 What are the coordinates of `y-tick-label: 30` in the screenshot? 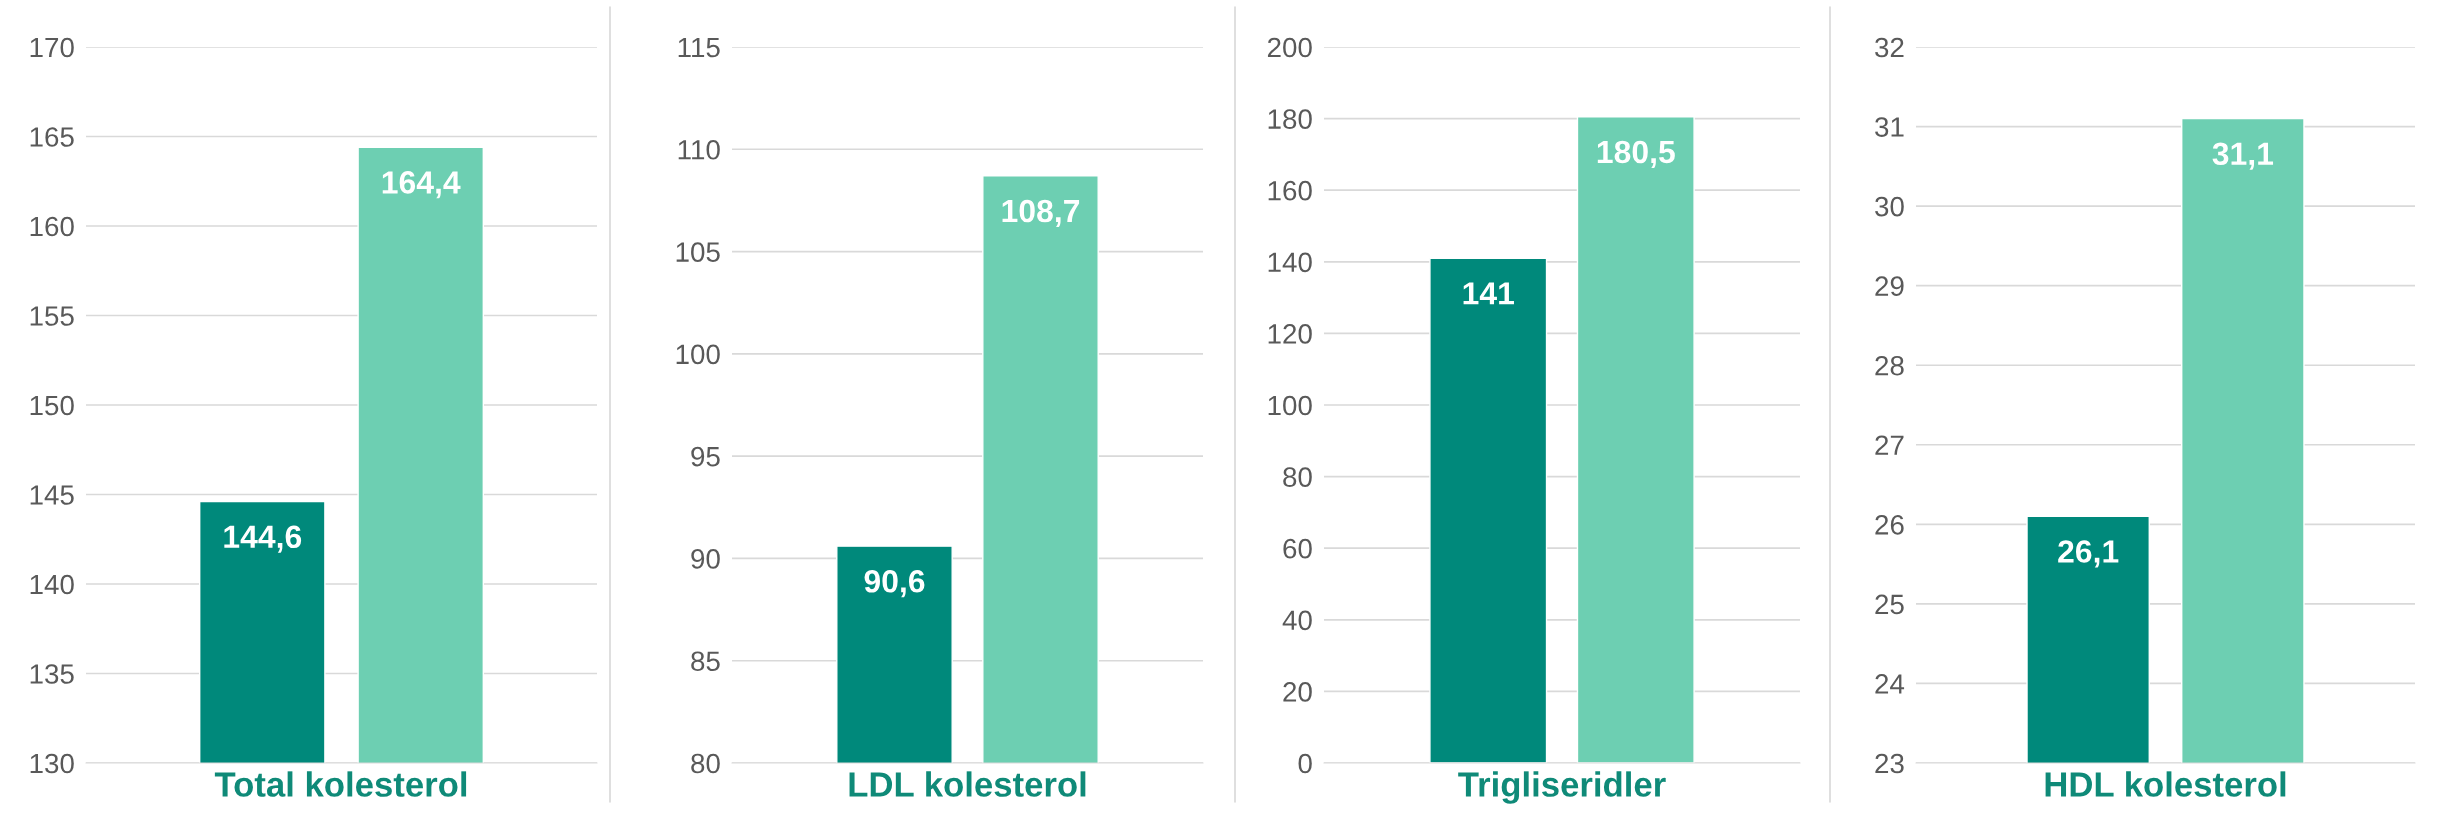 It's located at (1889, 206).